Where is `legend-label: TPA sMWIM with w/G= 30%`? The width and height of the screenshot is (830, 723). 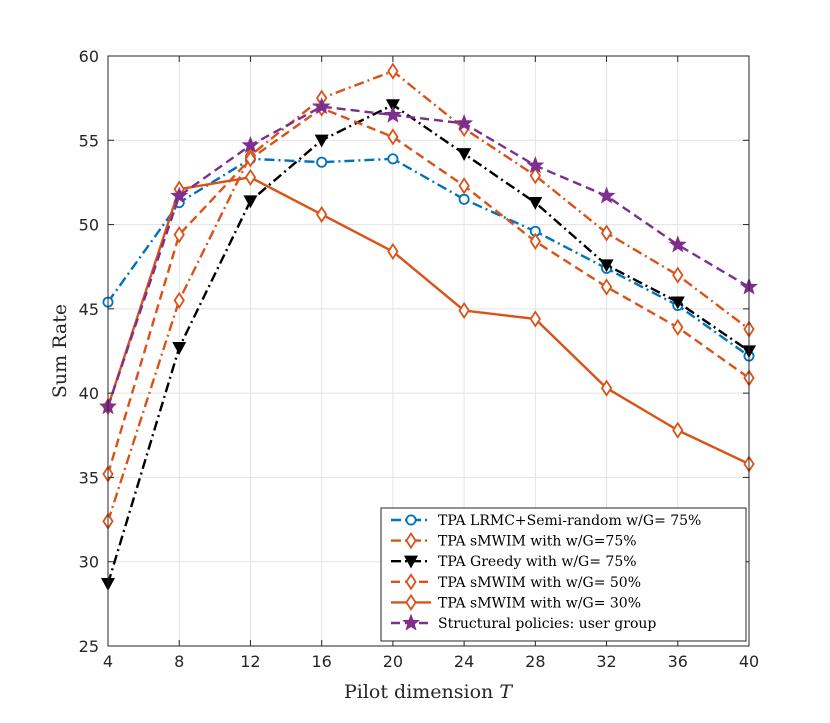 legend-label: TPA sMWIM with w/G= 30% is located at coordinates (539, 603).